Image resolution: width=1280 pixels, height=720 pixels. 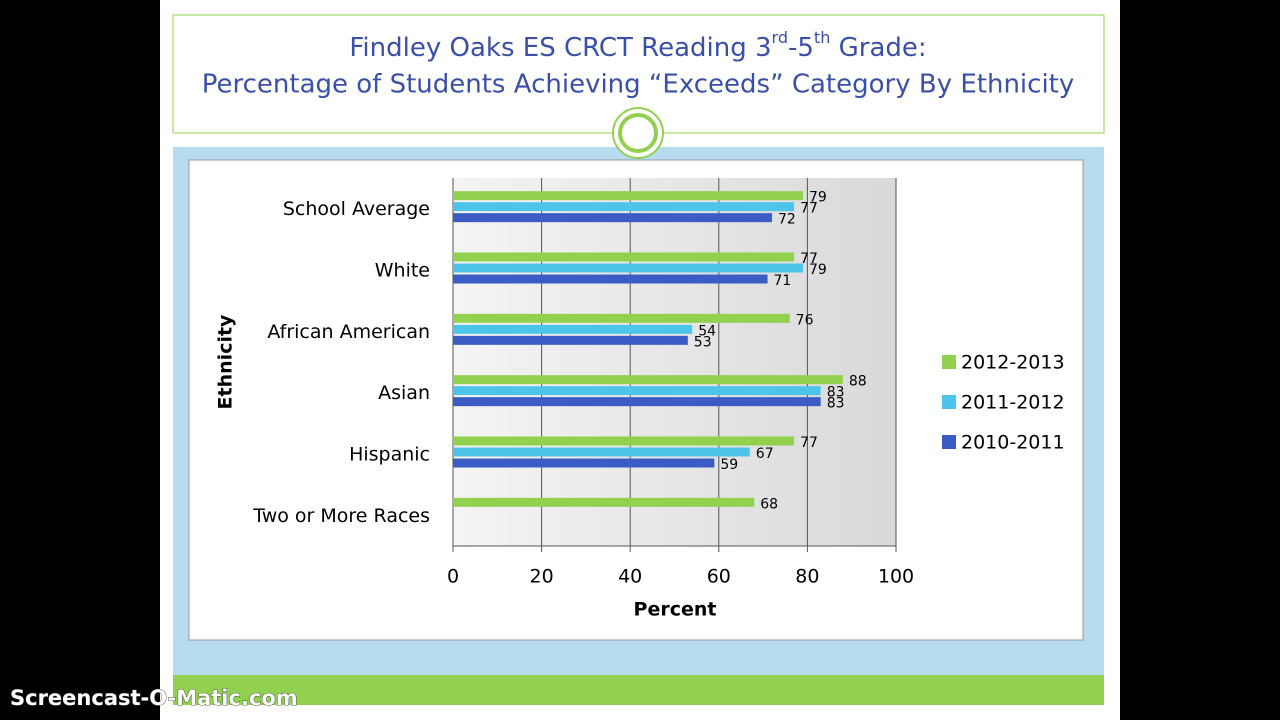 What do you see at coordinates (765, 454) in the screenshot?
I see `data-label: 67` at bounding box center [765, 454].